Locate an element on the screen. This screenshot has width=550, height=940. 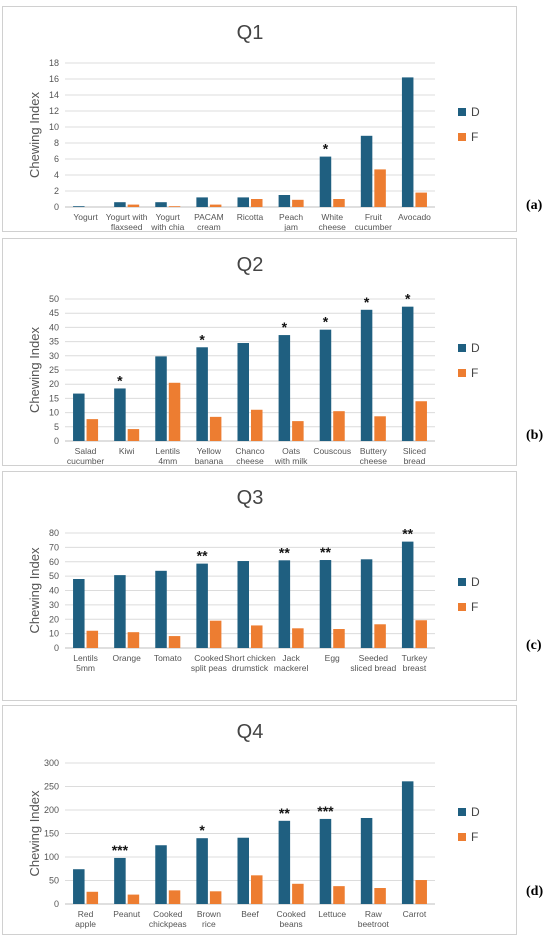
x-tick-label-0: Lentils 5mm is located at coordinates (85, 663).